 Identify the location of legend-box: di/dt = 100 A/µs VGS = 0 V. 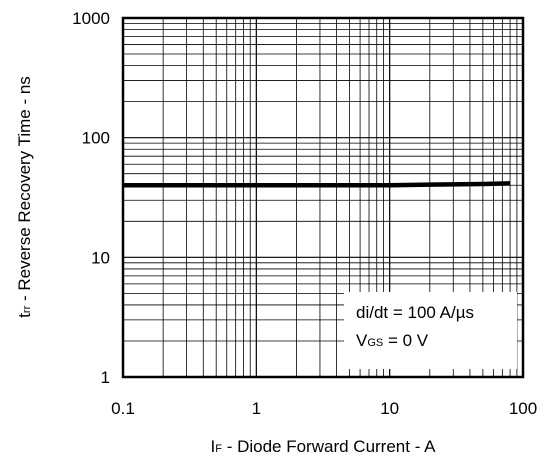
(430, 330).